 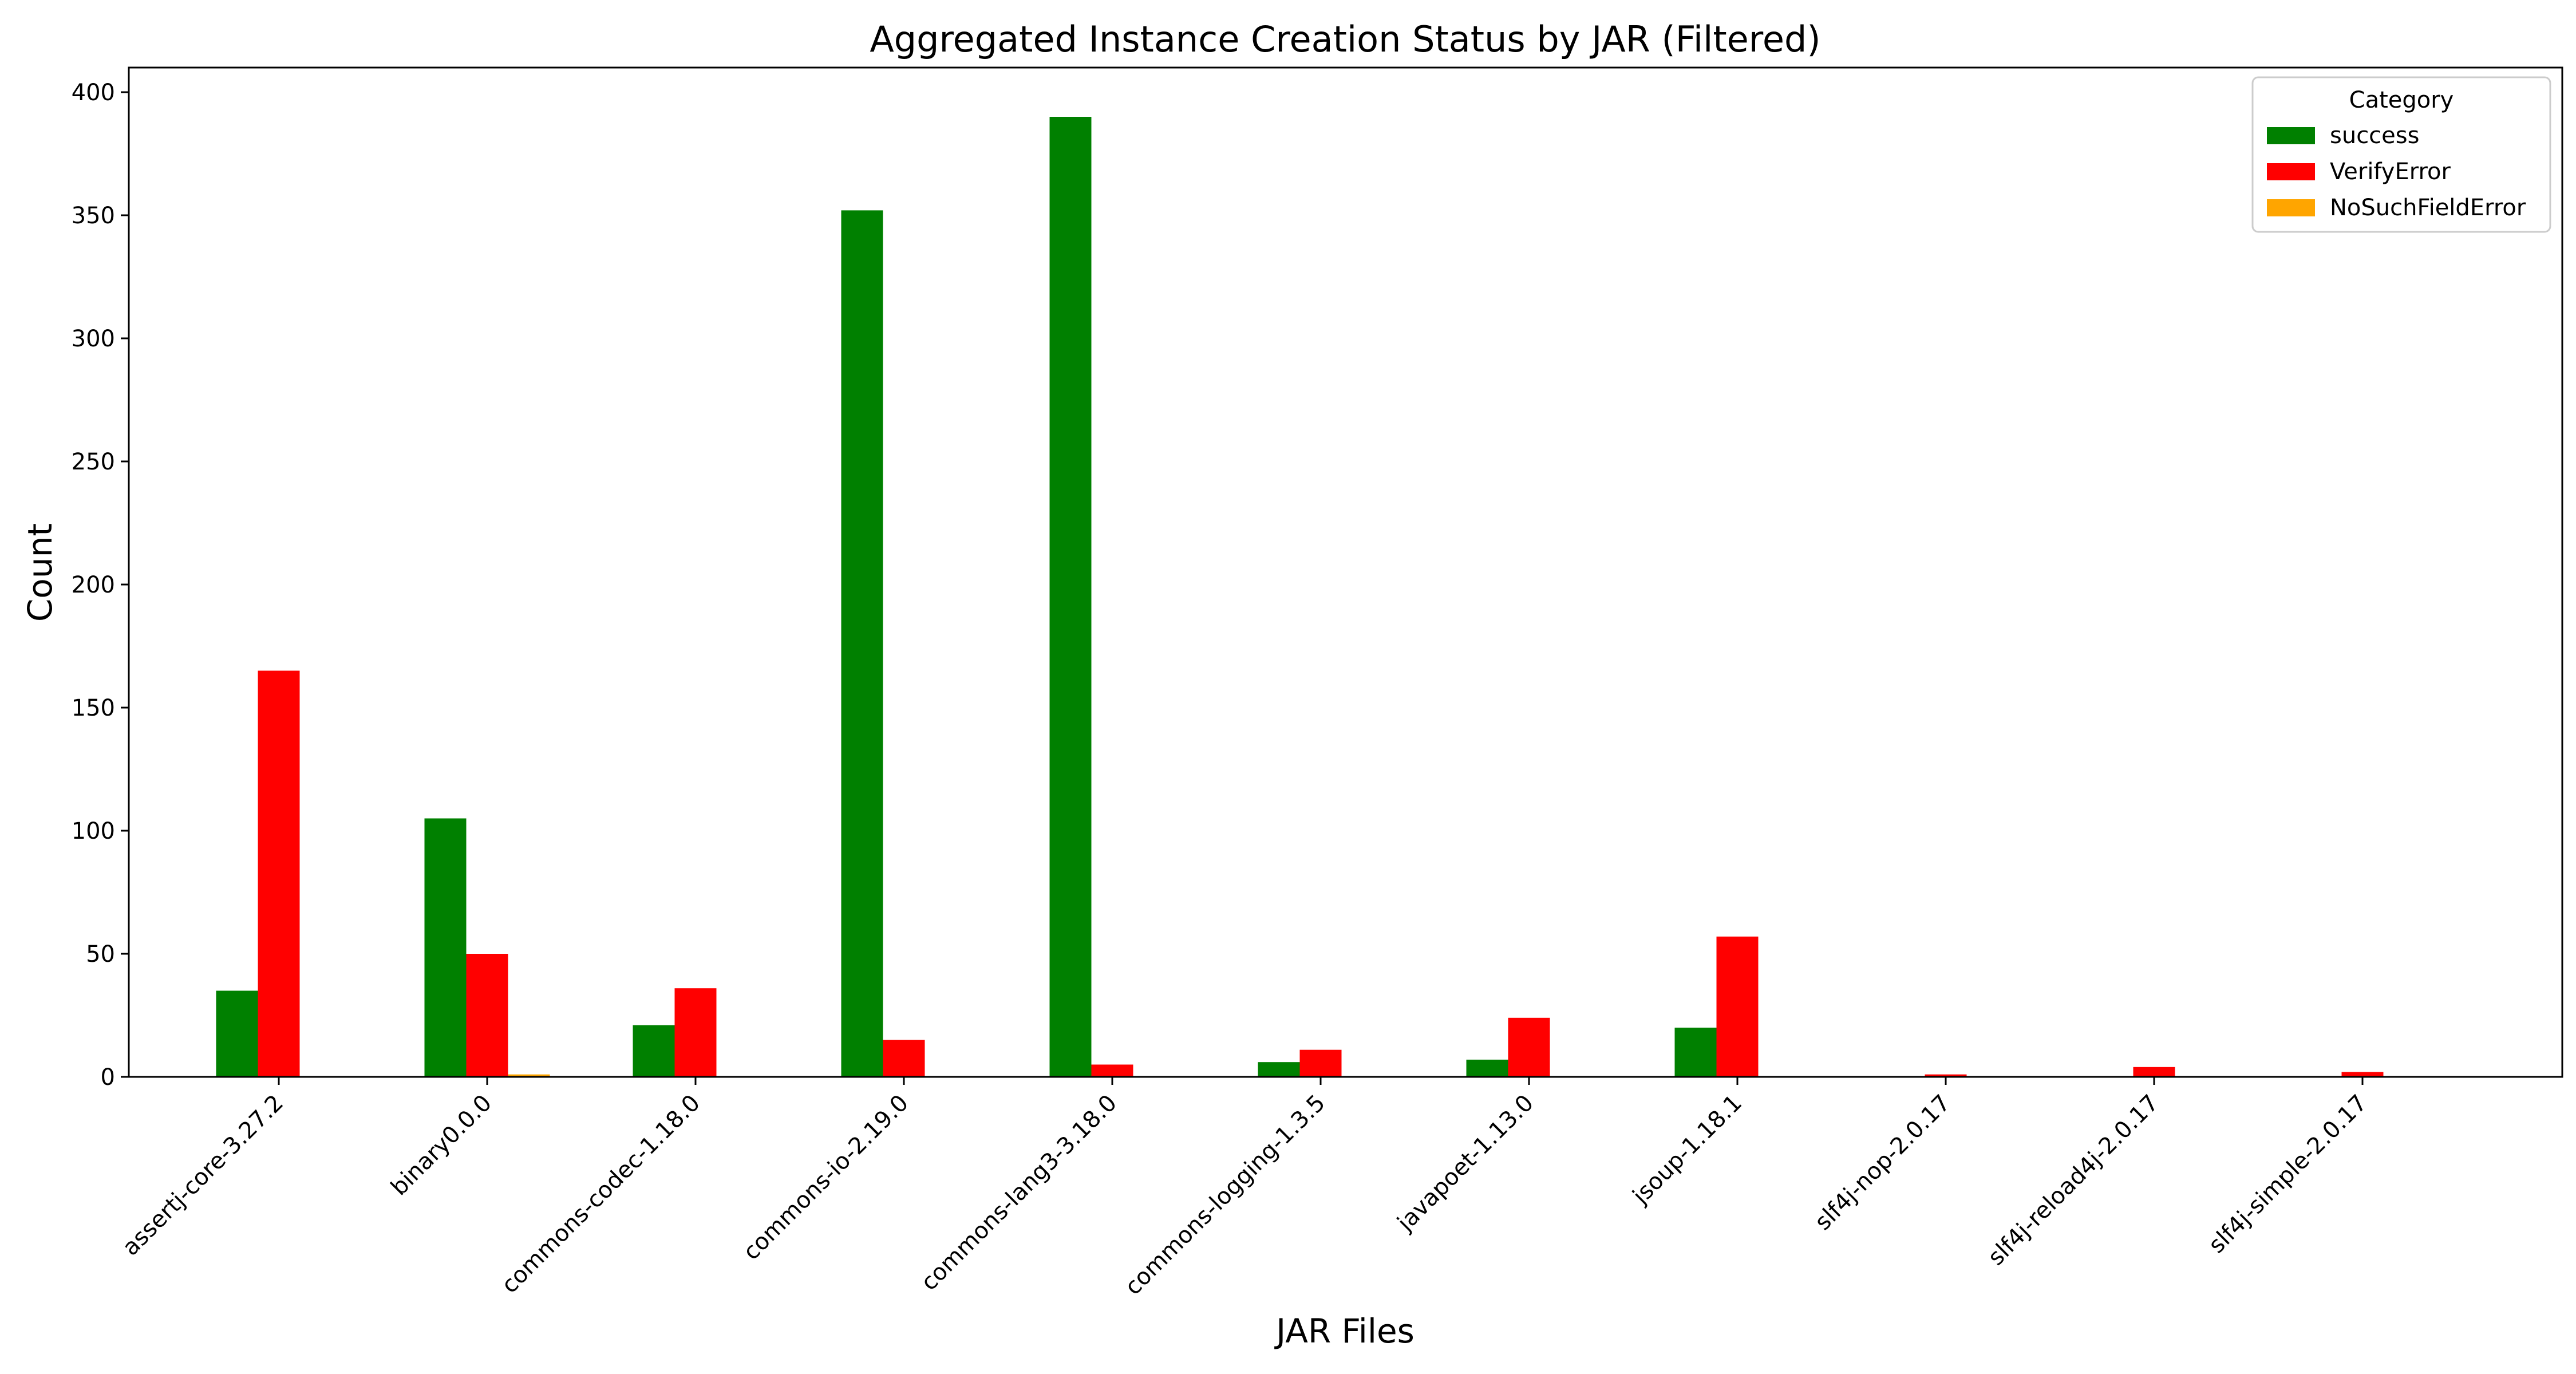 I want to click on x-tick-label: binary0.0.0, so click(x=441, y=1145).